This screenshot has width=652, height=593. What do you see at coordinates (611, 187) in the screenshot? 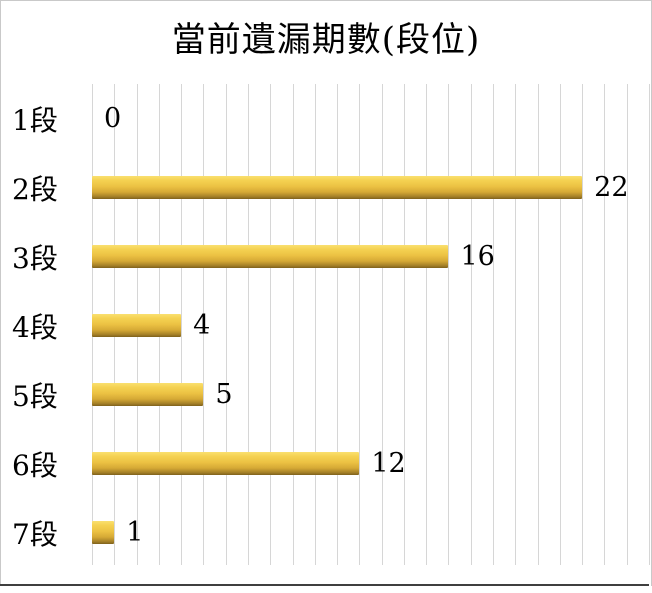
I see `value-label: 22` at bounding box center [611, 187].